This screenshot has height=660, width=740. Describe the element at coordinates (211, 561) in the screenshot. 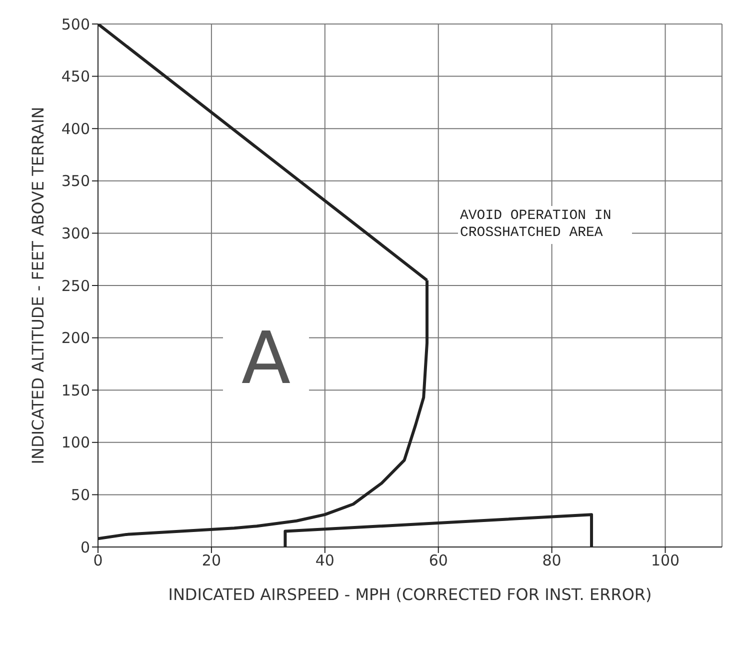

I see `x-tick-label: 20` at that location.